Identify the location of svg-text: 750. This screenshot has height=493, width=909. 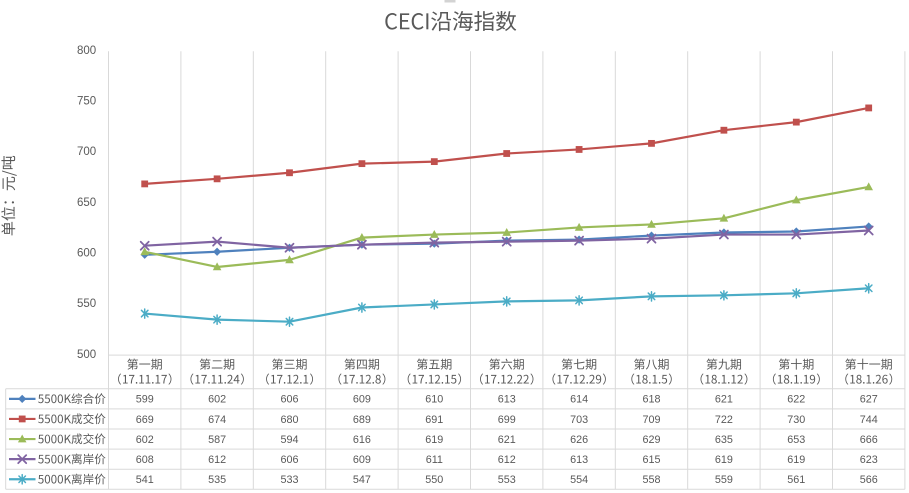
(86, 102).